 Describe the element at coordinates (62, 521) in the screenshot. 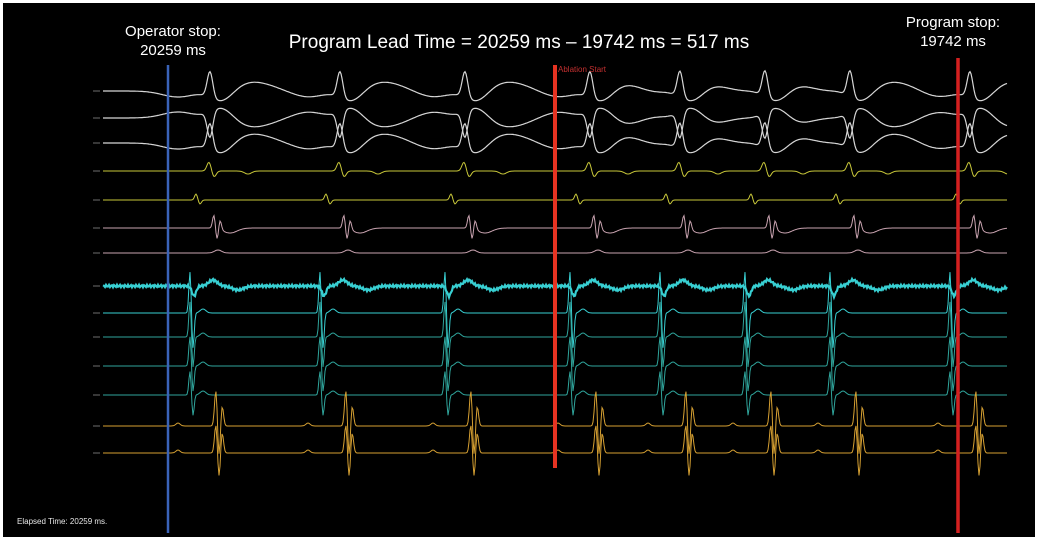

I see `elapsed-time-readout: Elapsed Time: 20259 ms.` at that location.